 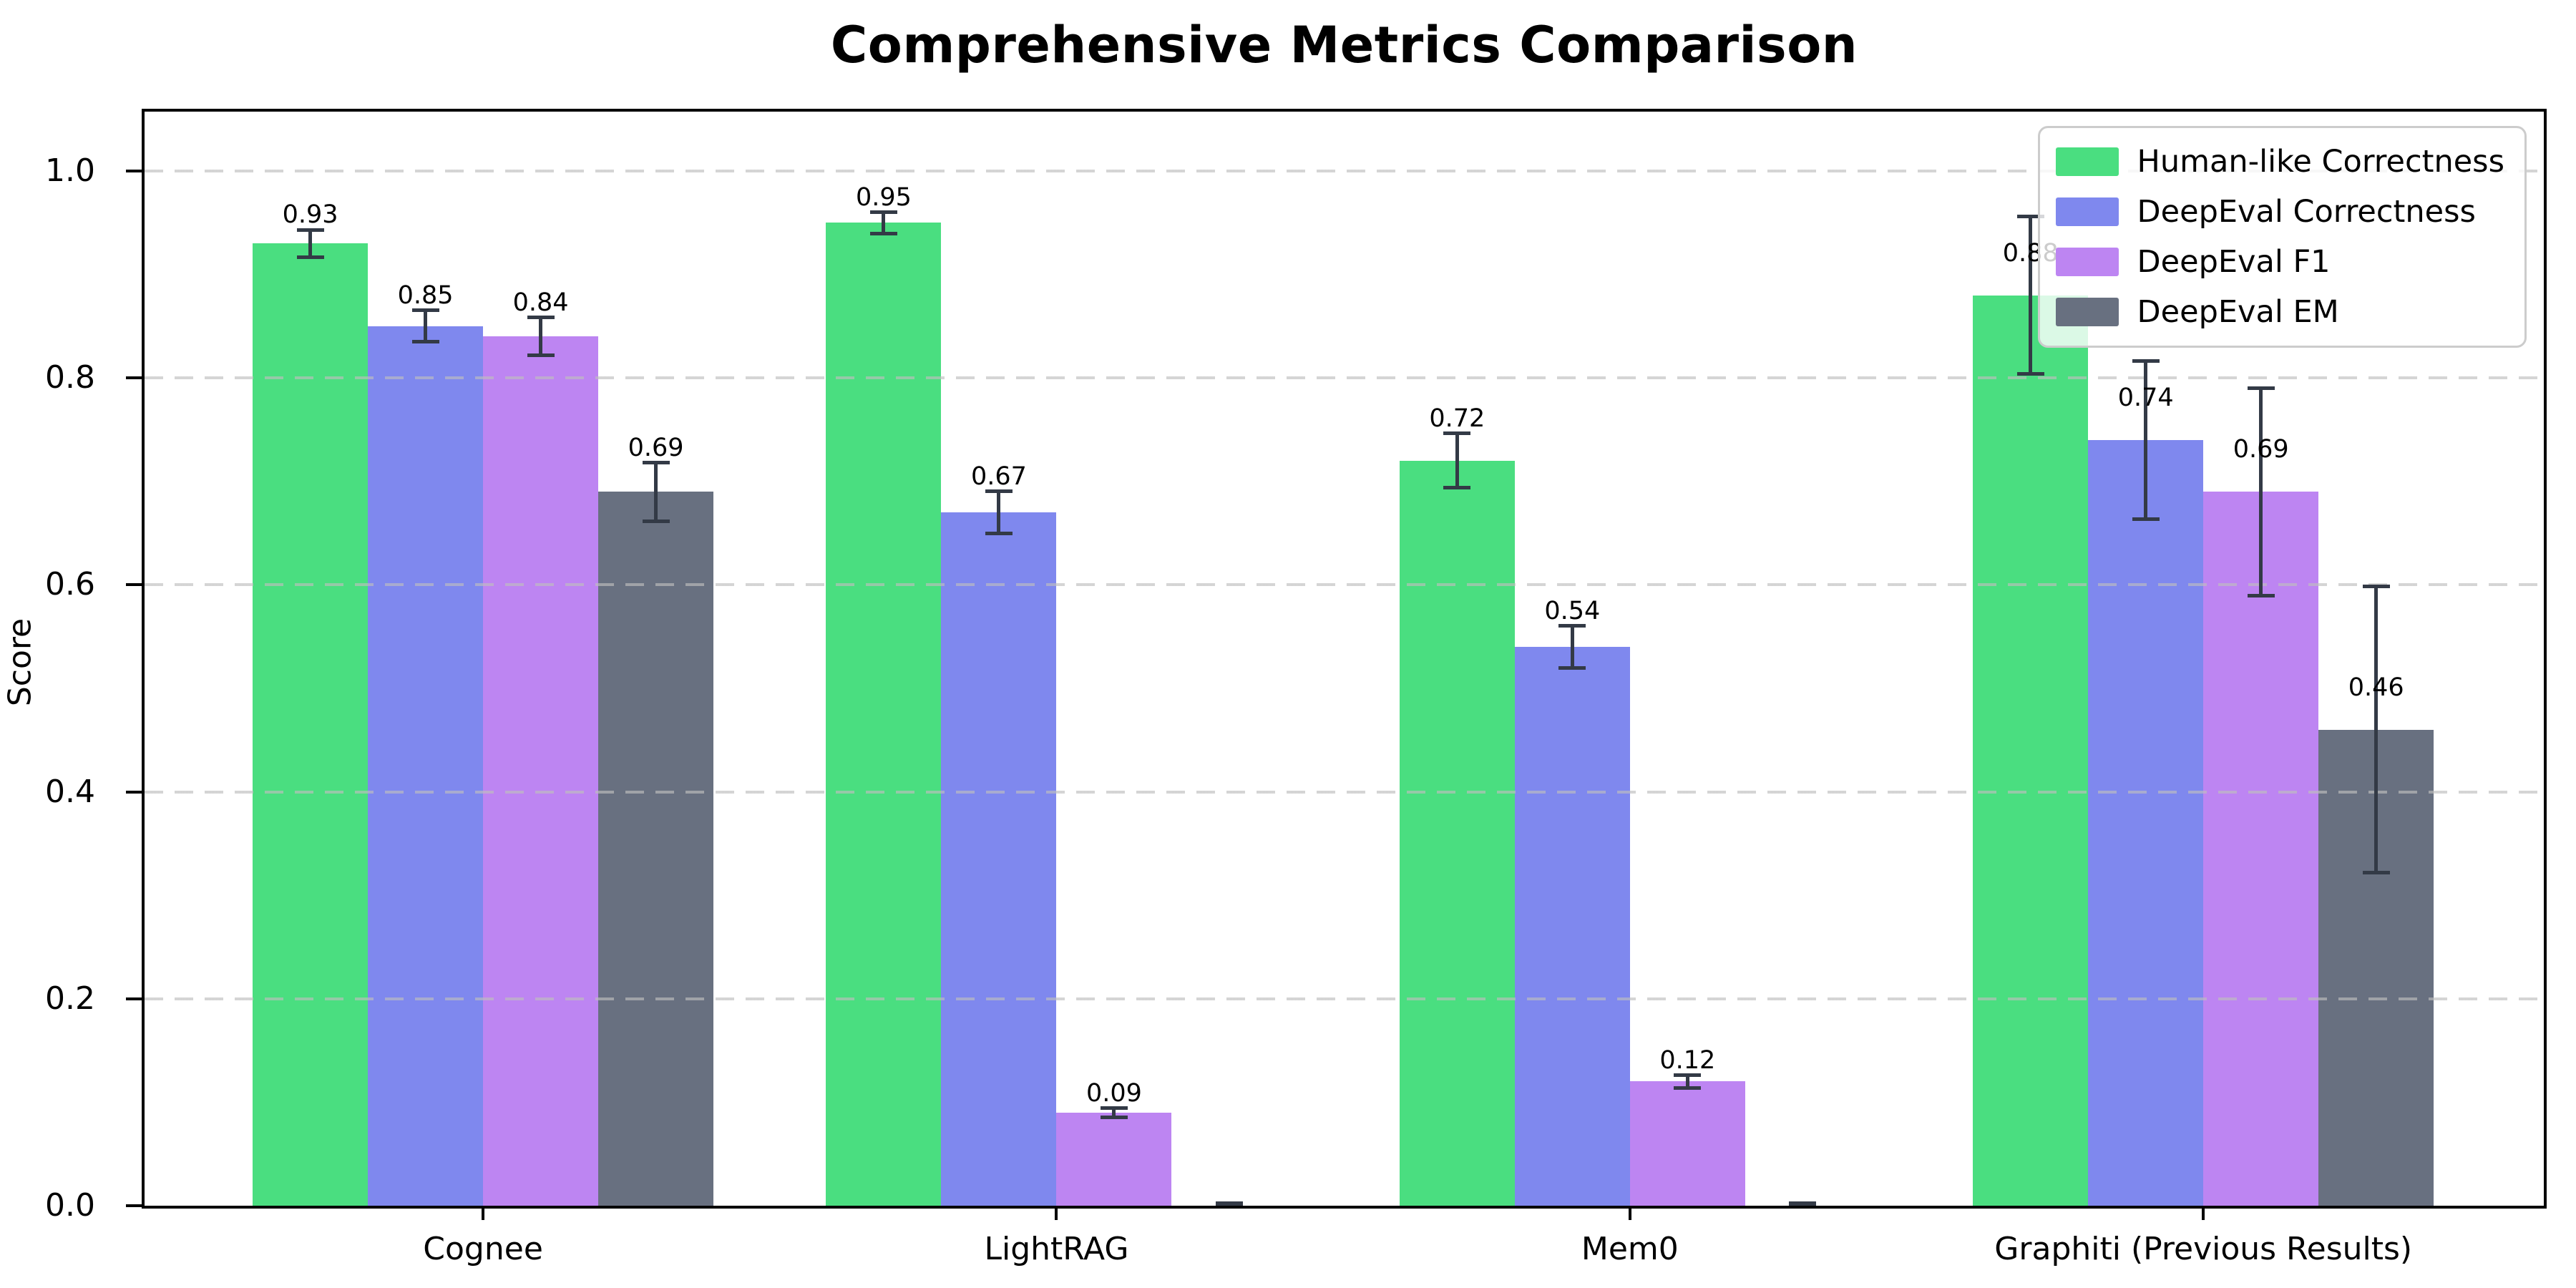 What do you see at coordinates (540, 303) in the screenshot?
I see `bar-value-label: 0.84` at bounding box center [540, 303].